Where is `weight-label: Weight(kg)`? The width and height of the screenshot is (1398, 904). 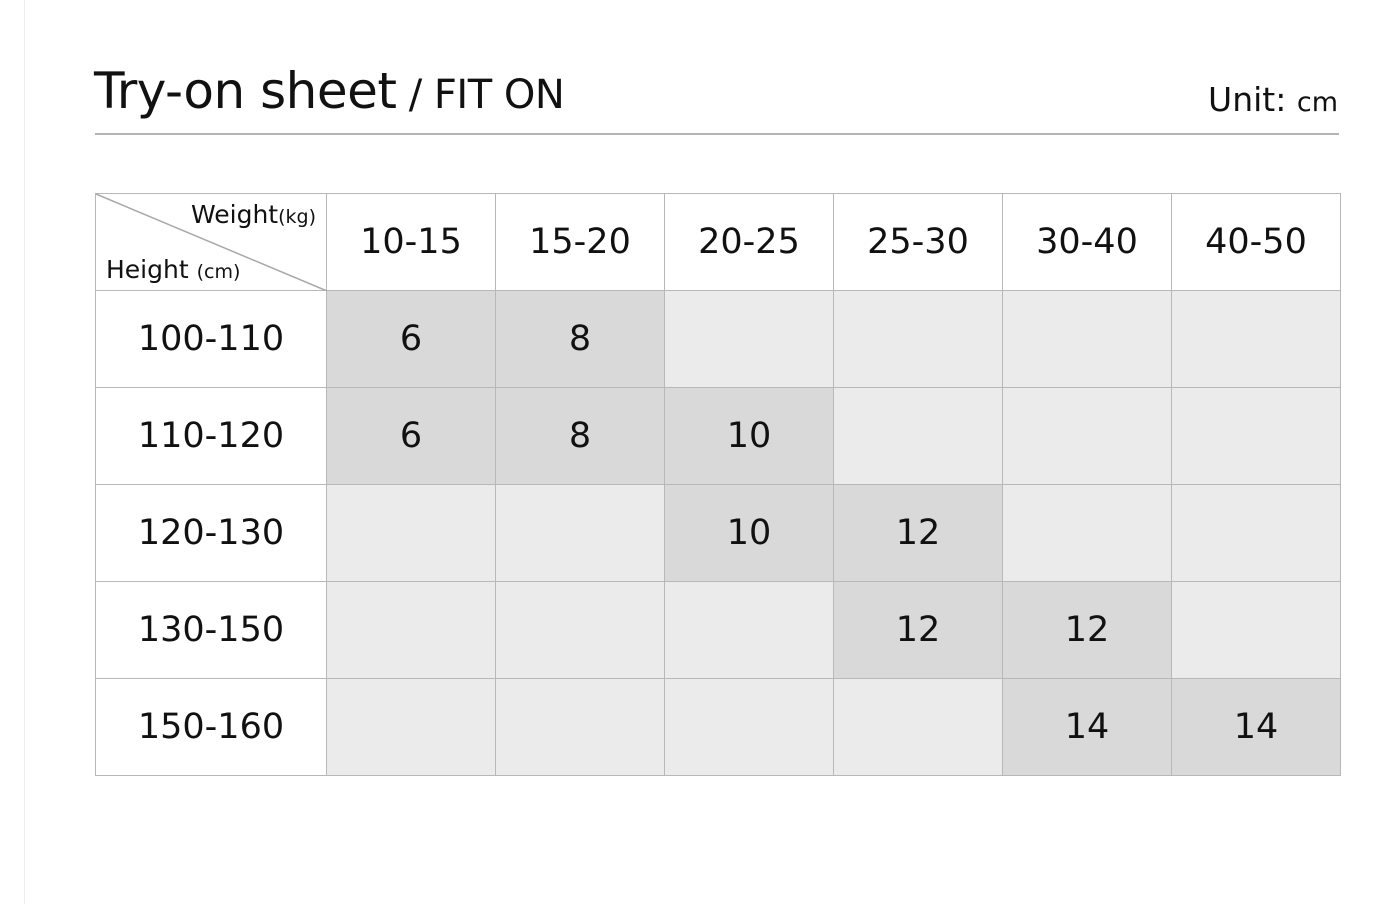
weight-label: Weight(kg) is located at coordinates (253, 214).